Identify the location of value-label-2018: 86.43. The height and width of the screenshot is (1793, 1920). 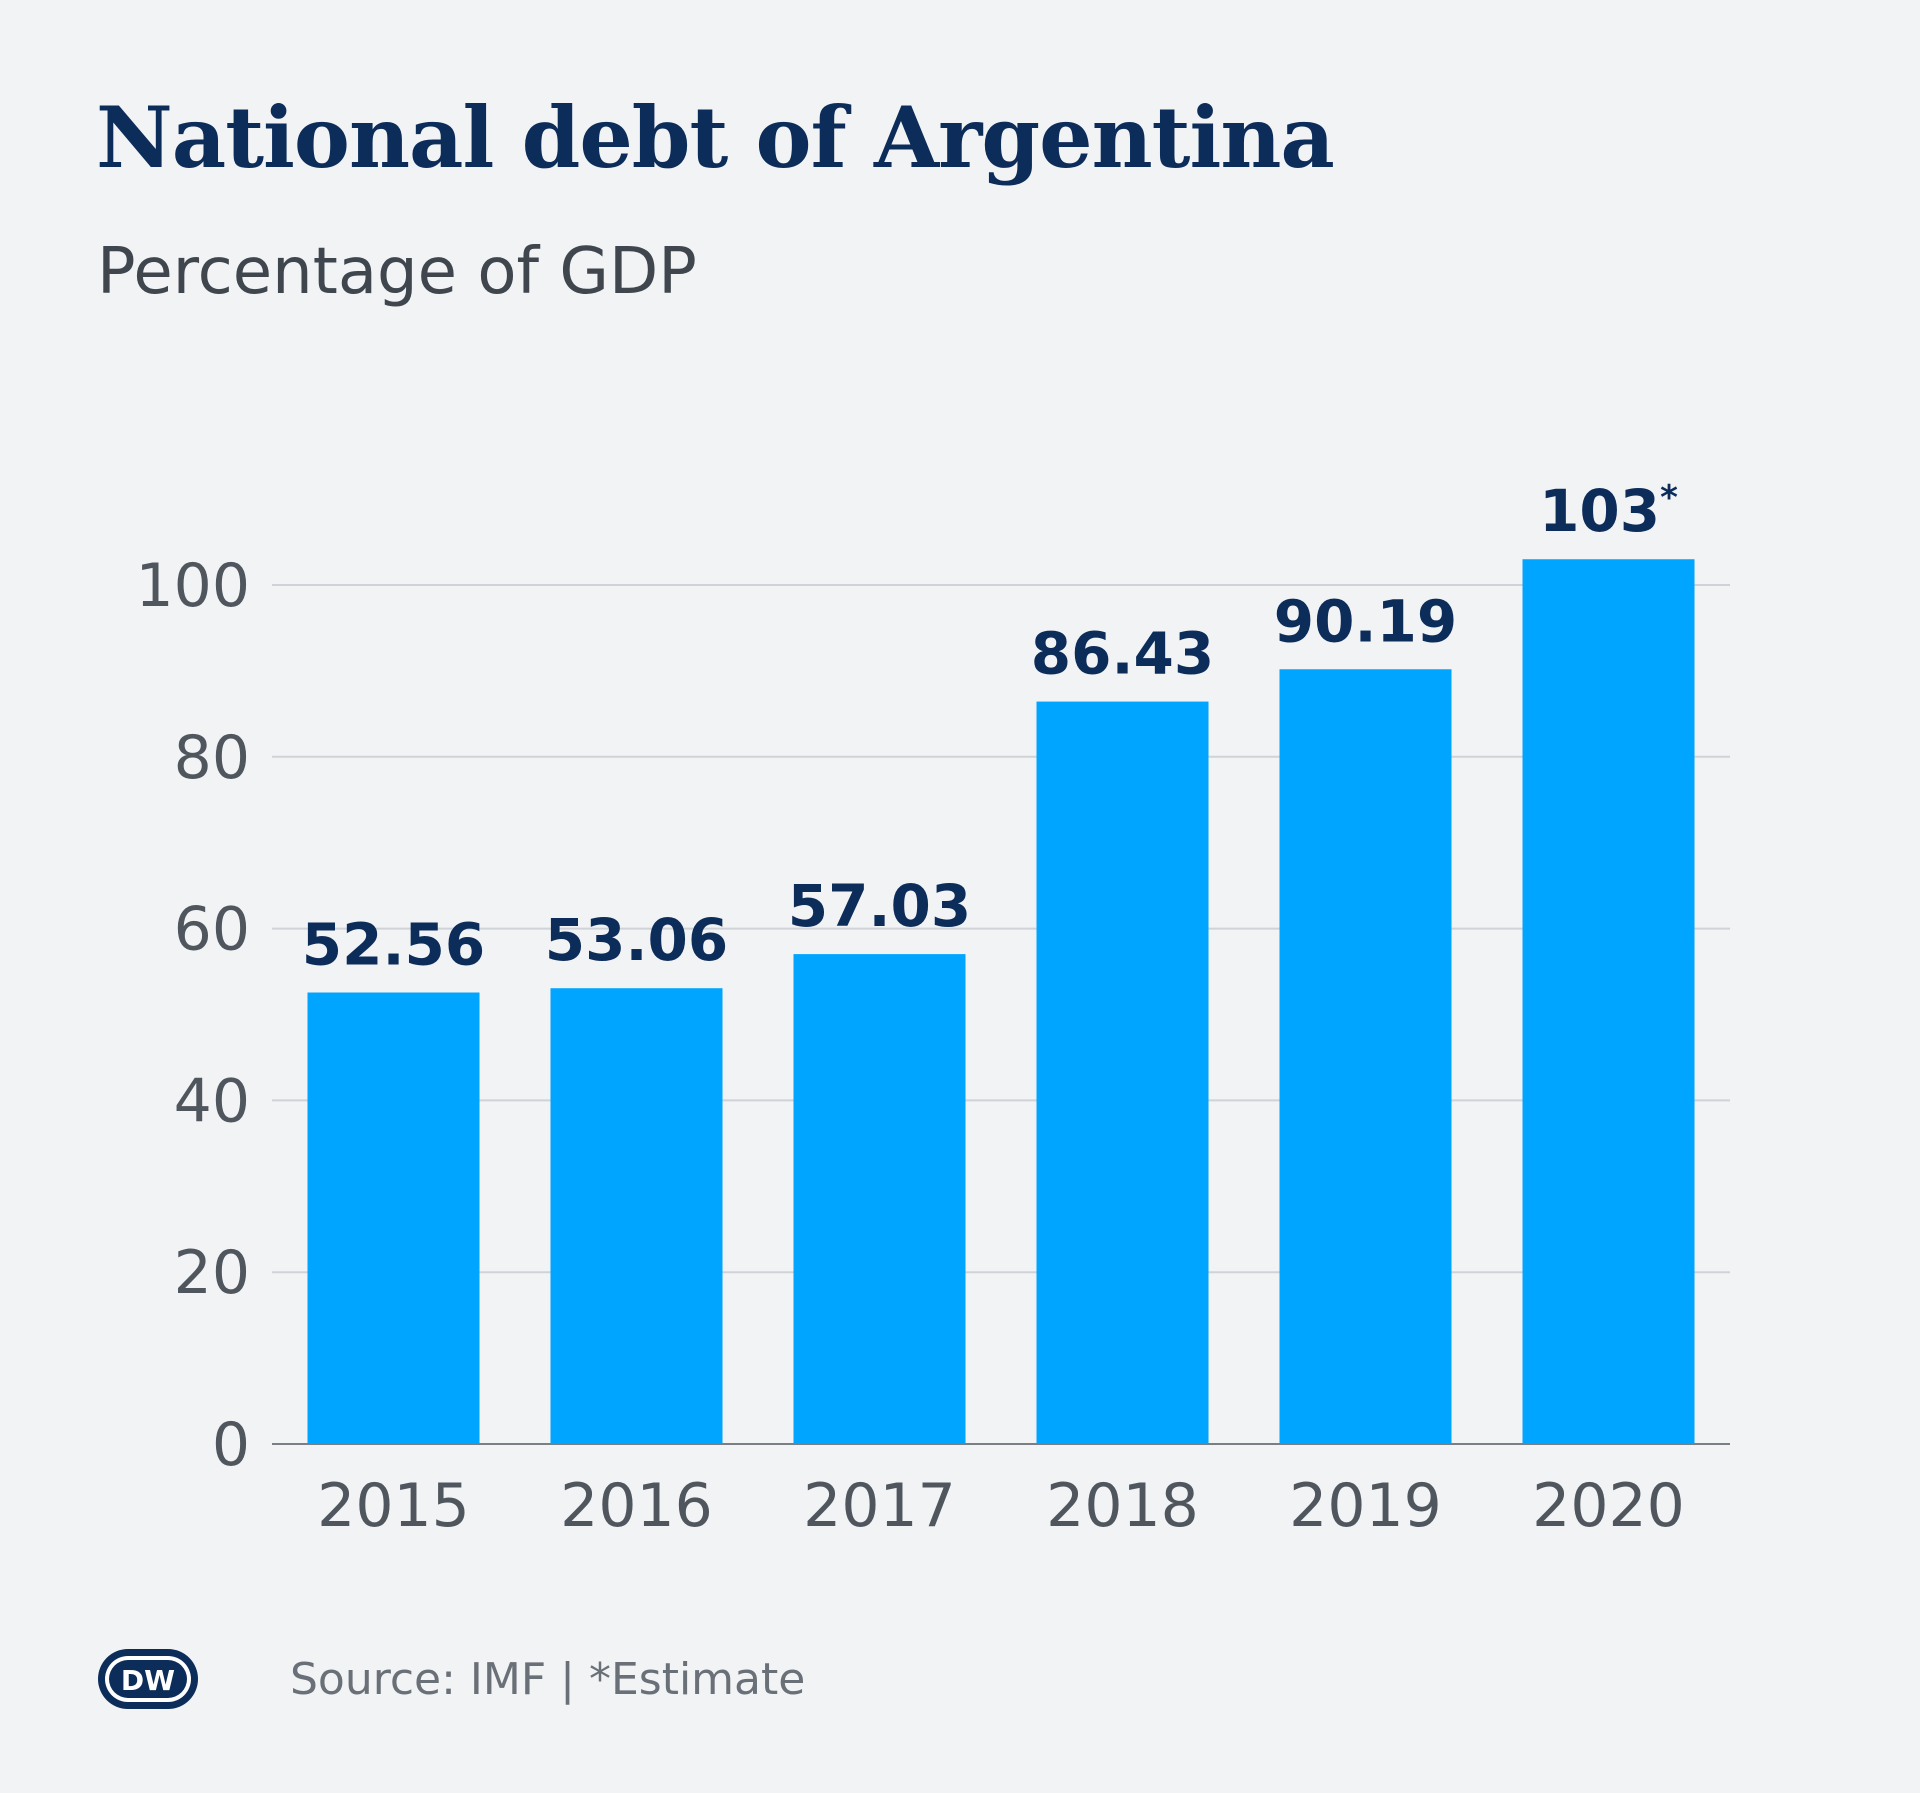
(1122, 654).